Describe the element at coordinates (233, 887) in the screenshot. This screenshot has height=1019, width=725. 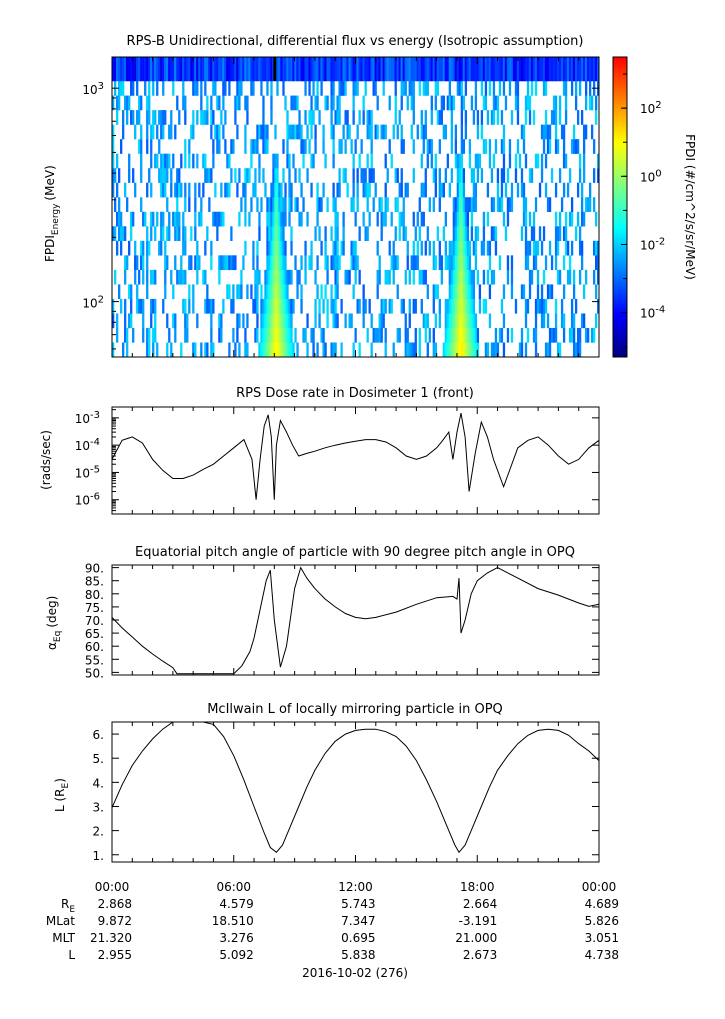
I see `time-tick-label: 06:00` at that location.